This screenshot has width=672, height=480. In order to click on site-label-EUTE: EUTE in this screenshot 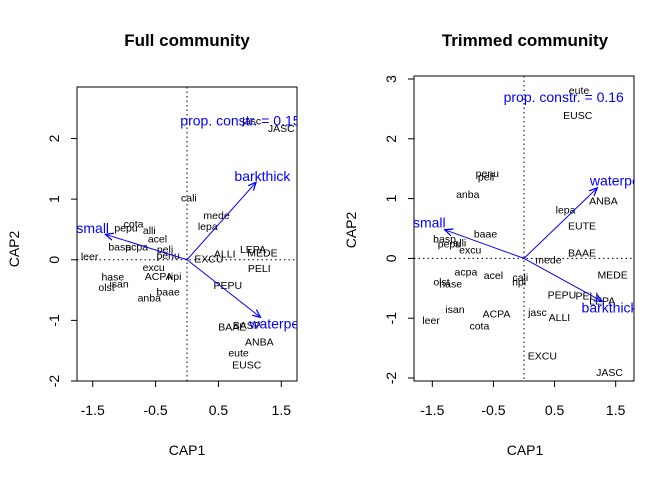, I will do `click(582, 227)`.